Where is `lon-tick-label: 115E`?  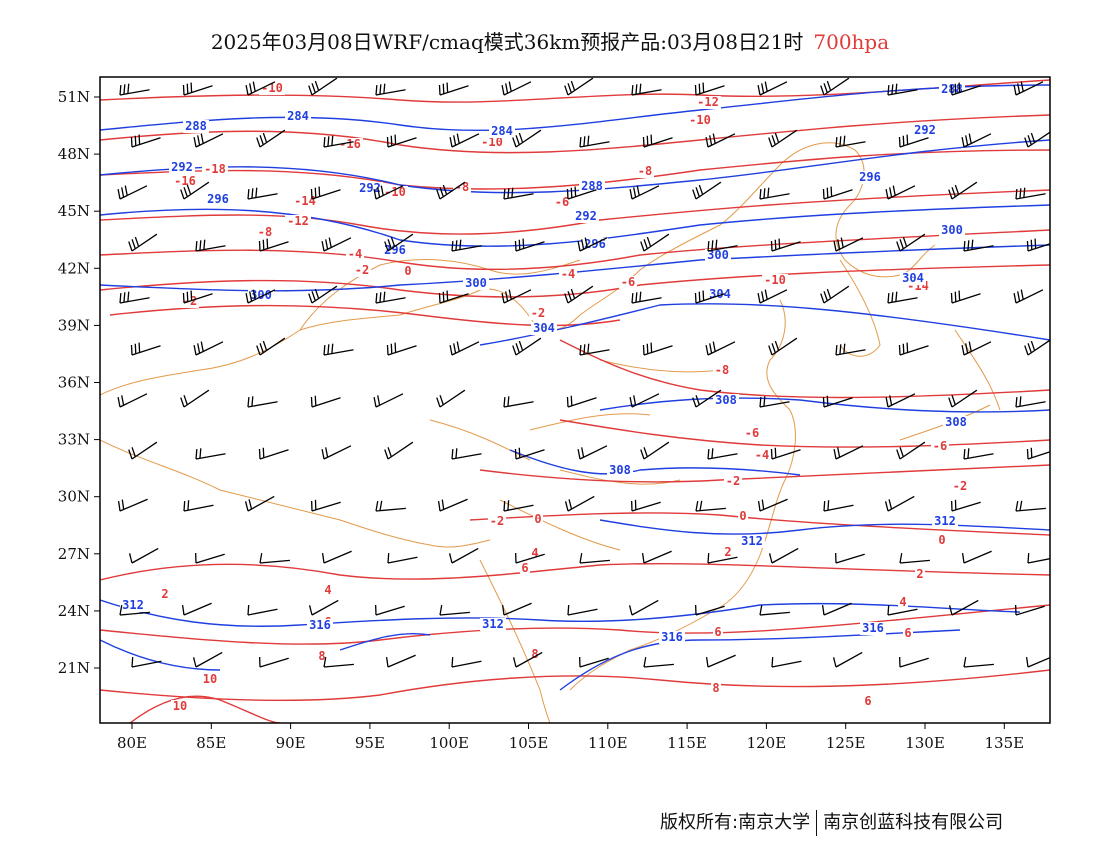
lon-tick-label: 115E is located at coordinates (687, 743).